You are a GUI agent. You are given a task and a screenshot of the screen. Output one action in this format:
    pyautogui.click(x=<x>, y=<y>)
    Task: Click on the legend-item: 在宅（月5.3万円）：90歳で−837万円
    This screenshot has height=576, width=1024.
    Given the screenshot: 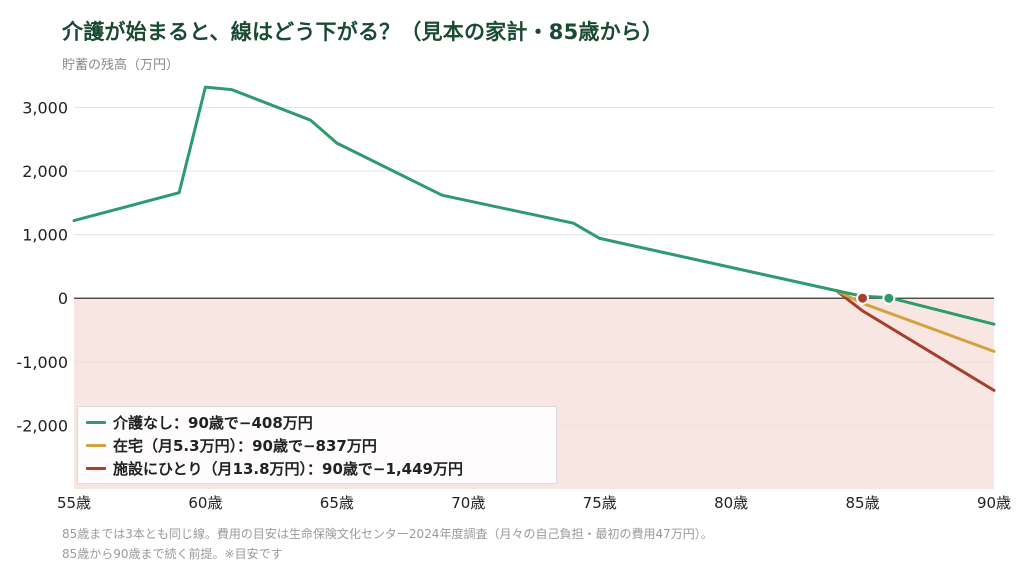 What is the action you would take?
    pyautogui.click(x=317, y=445)
    